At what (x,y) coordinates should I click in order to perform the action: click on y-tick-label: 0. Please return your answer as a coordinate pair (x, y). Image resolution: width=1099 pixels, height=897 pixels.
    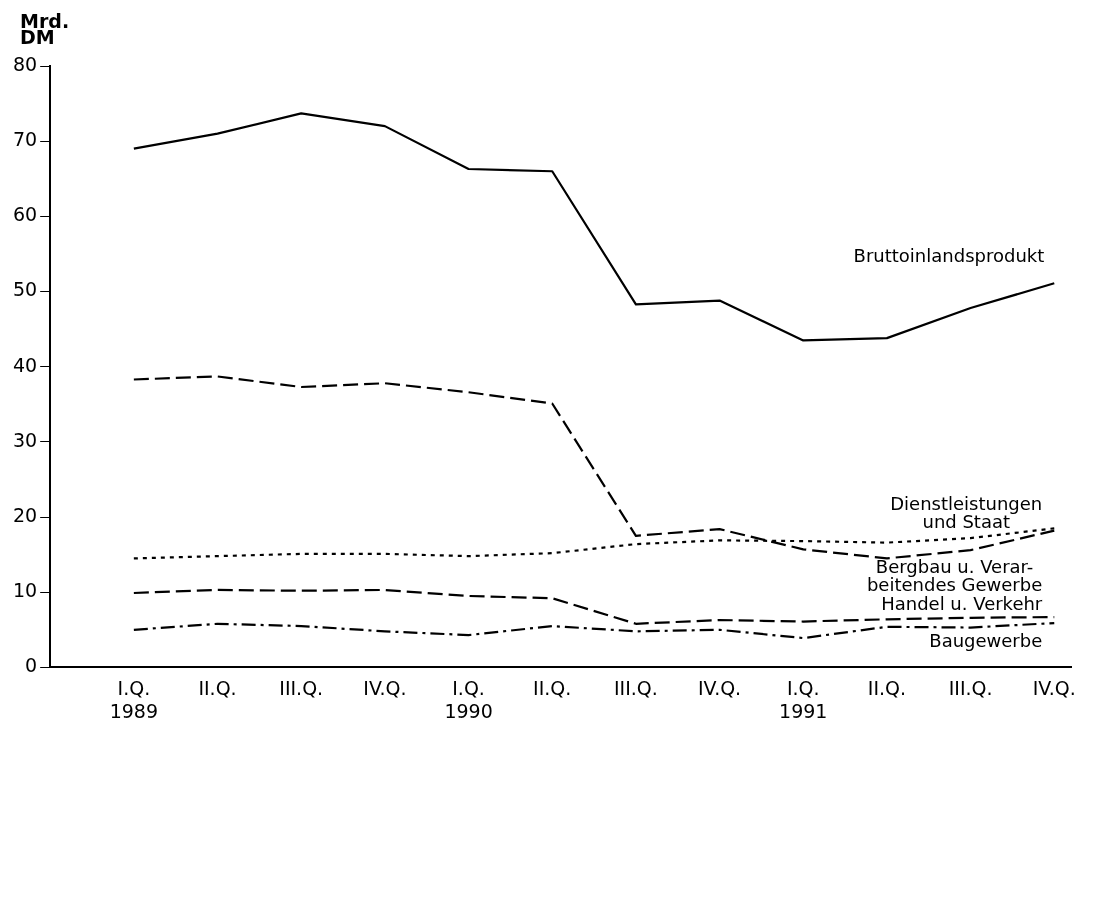
    Looking at the image, I should click on (31, 665).